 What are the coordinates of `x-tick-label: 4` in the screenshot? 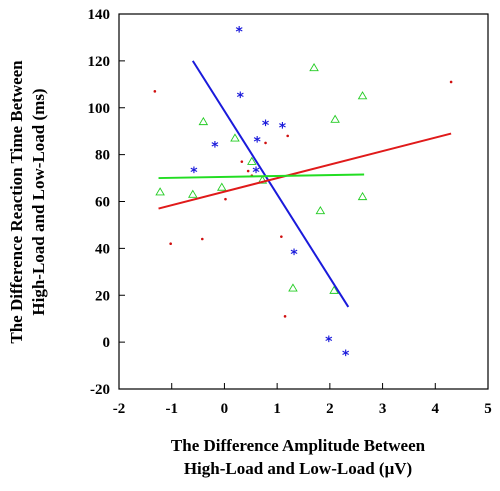 It's located at (436, 409).